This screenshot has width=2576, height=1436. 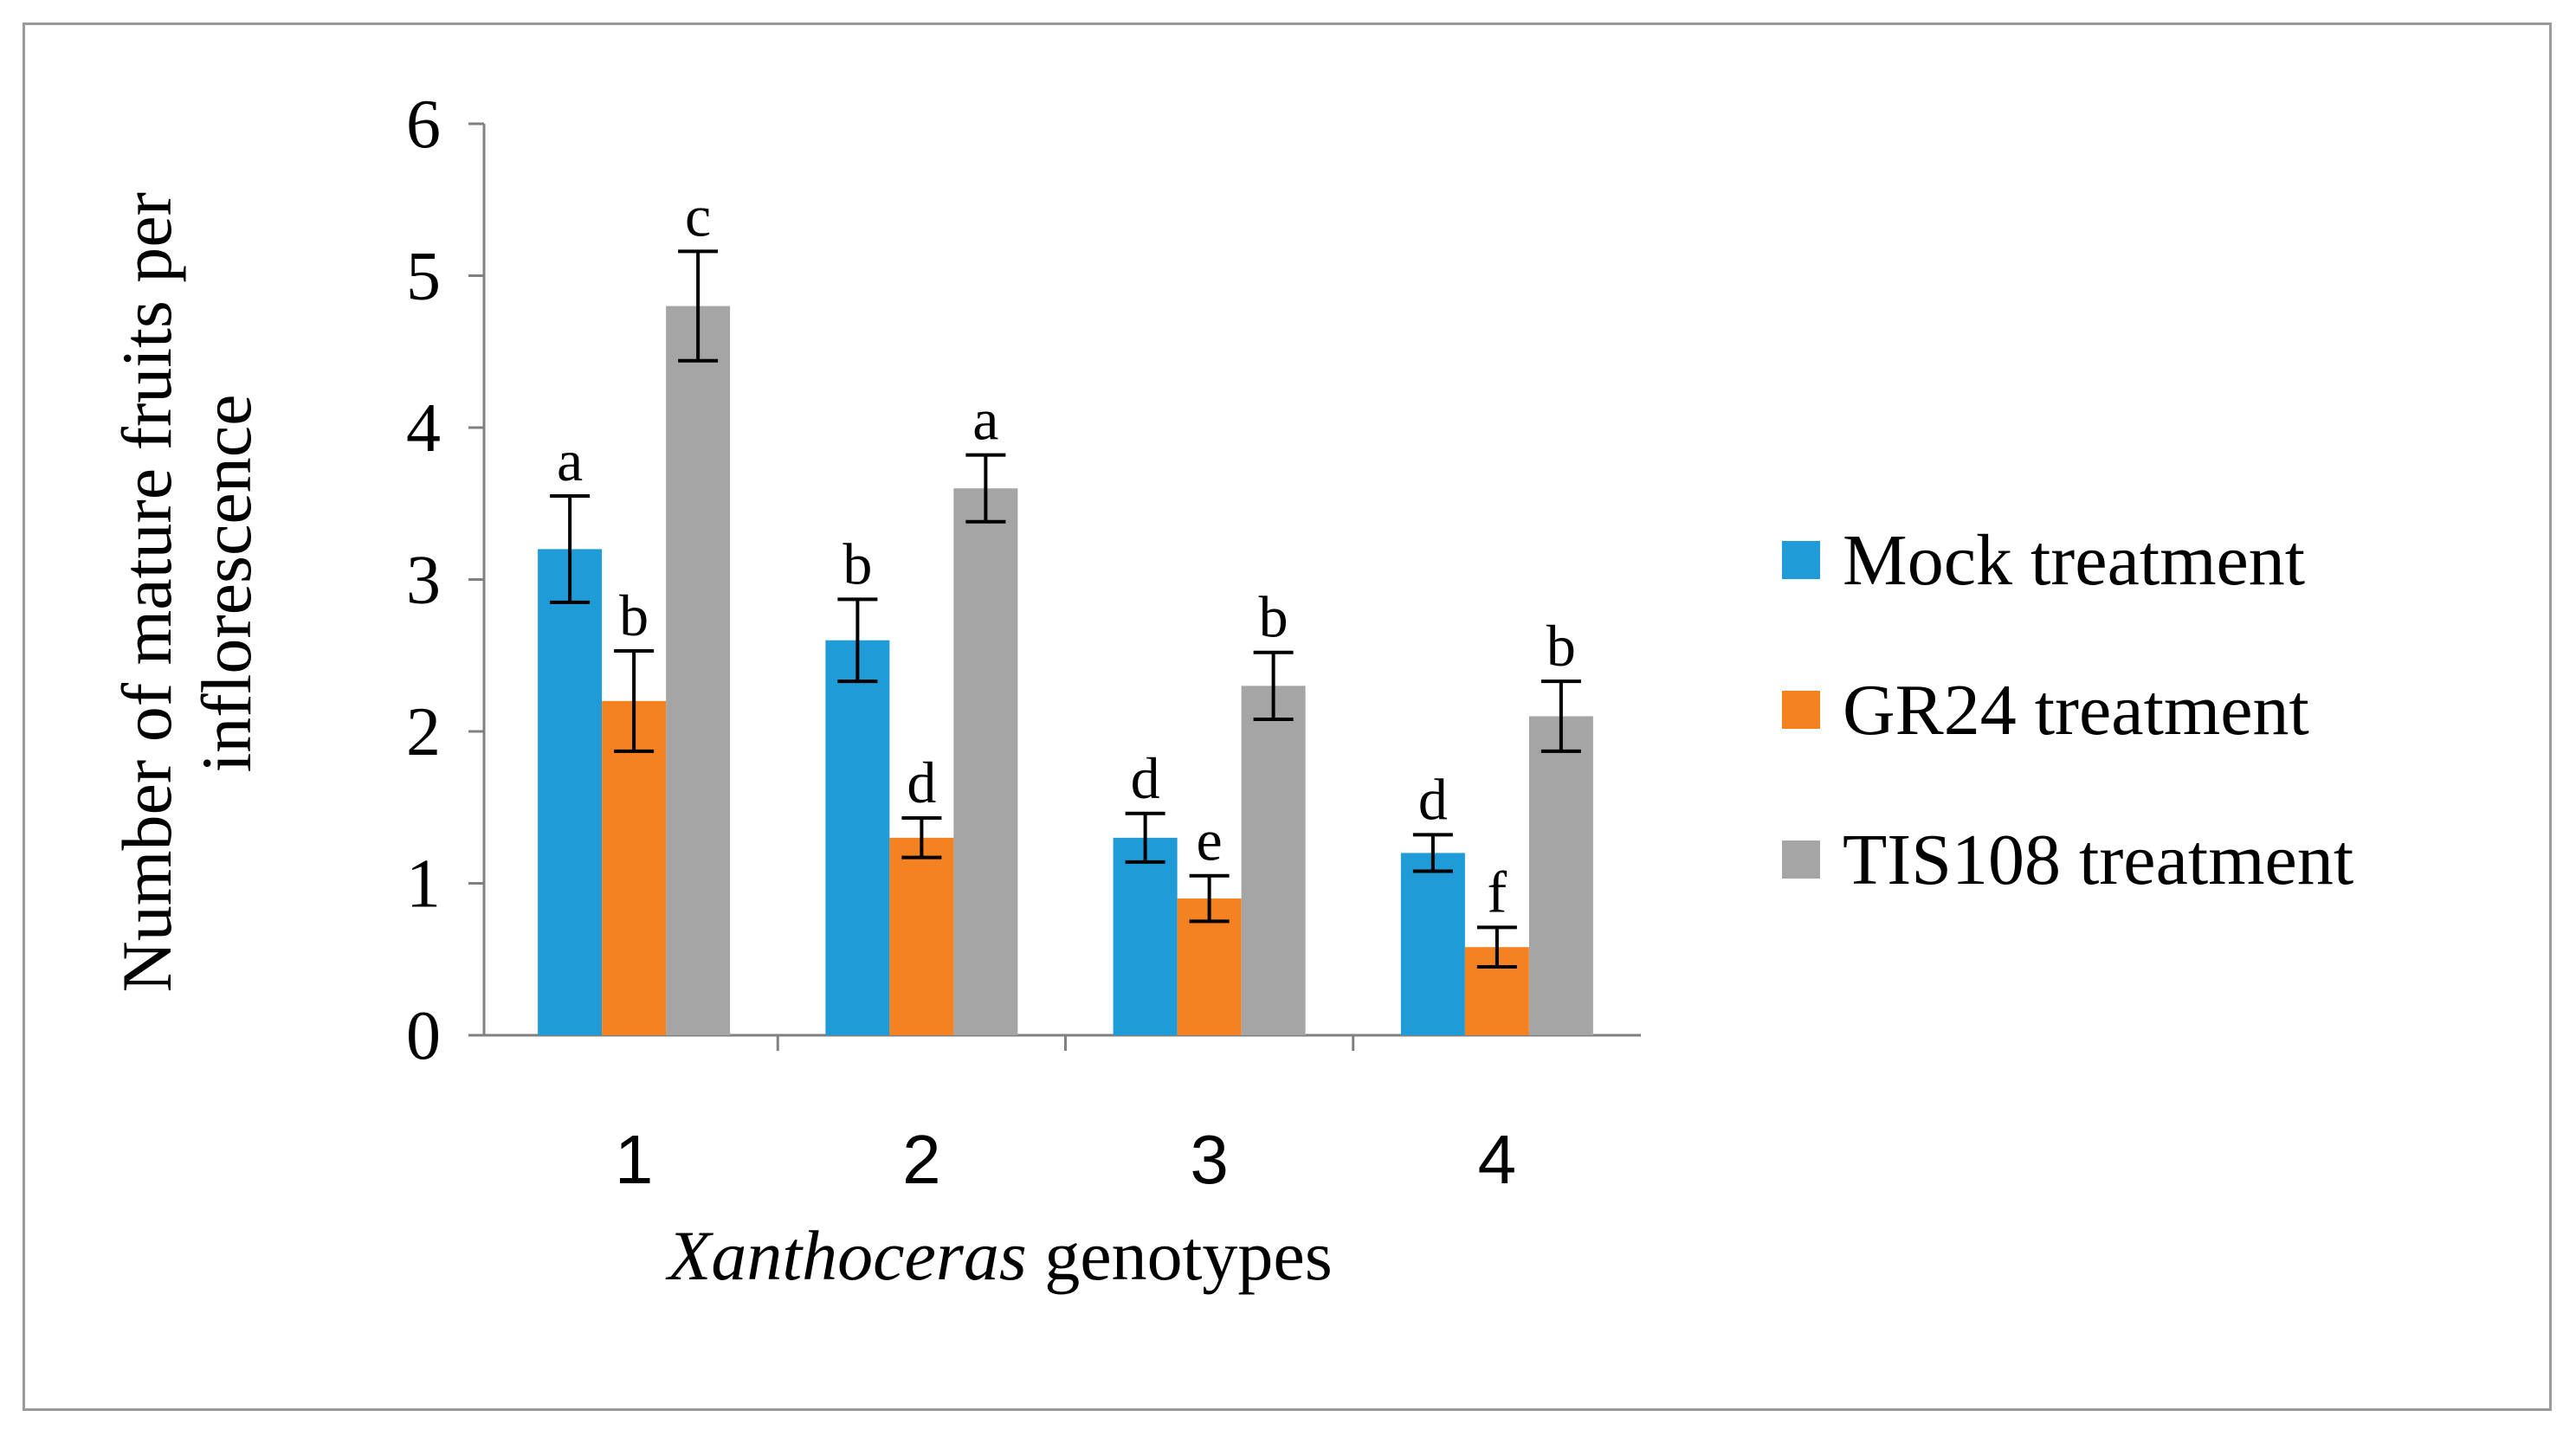 What do you see at coordinates (845, 1255) in the screenshot?
I see `x-axis-label-italic: Xanthoceras` at bounding box center [845, 1255].